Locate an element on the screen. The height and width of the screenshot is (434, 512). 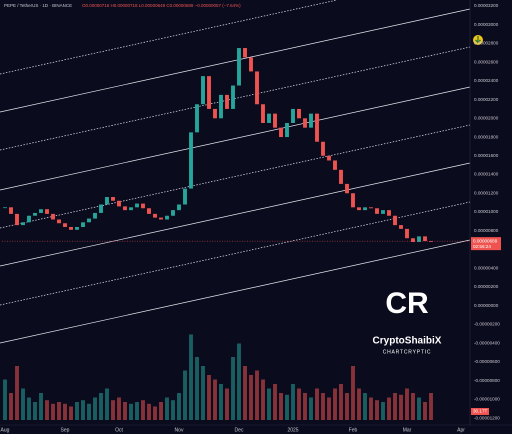
x-tick-label: Nov is located at coordinates (179, 430).